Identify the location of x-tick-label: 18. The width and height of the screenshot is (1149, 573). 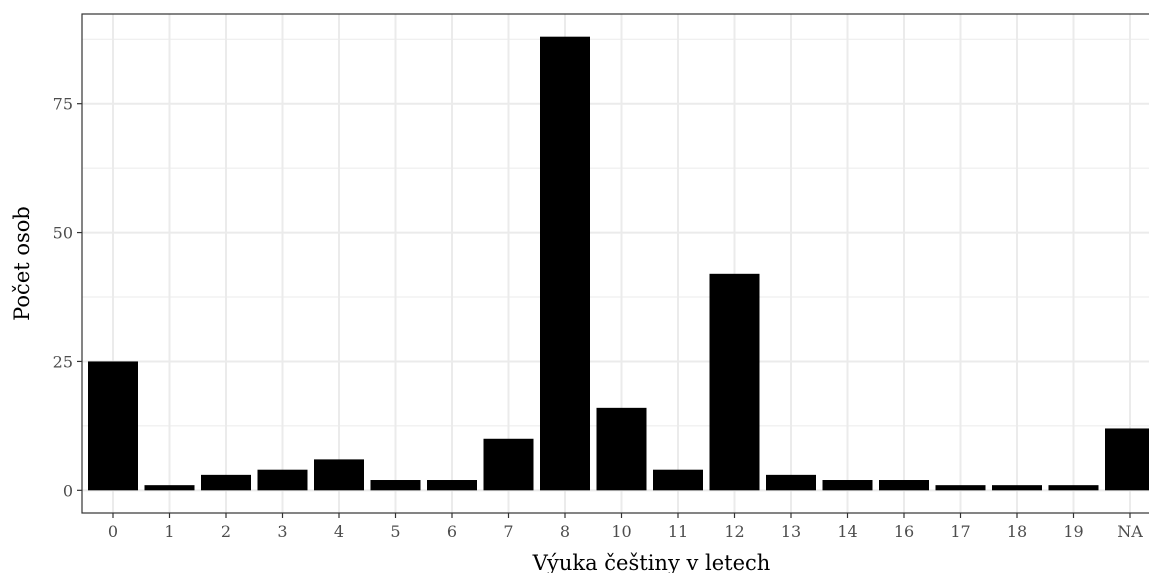
(1017, 531).